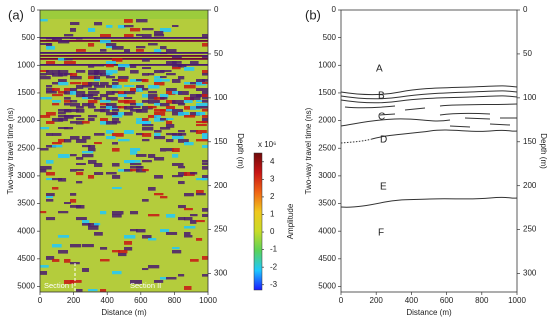 The width and height of the screenshot is (550, 323). I want to click on x-tick-label: 800, so click(175, 300).